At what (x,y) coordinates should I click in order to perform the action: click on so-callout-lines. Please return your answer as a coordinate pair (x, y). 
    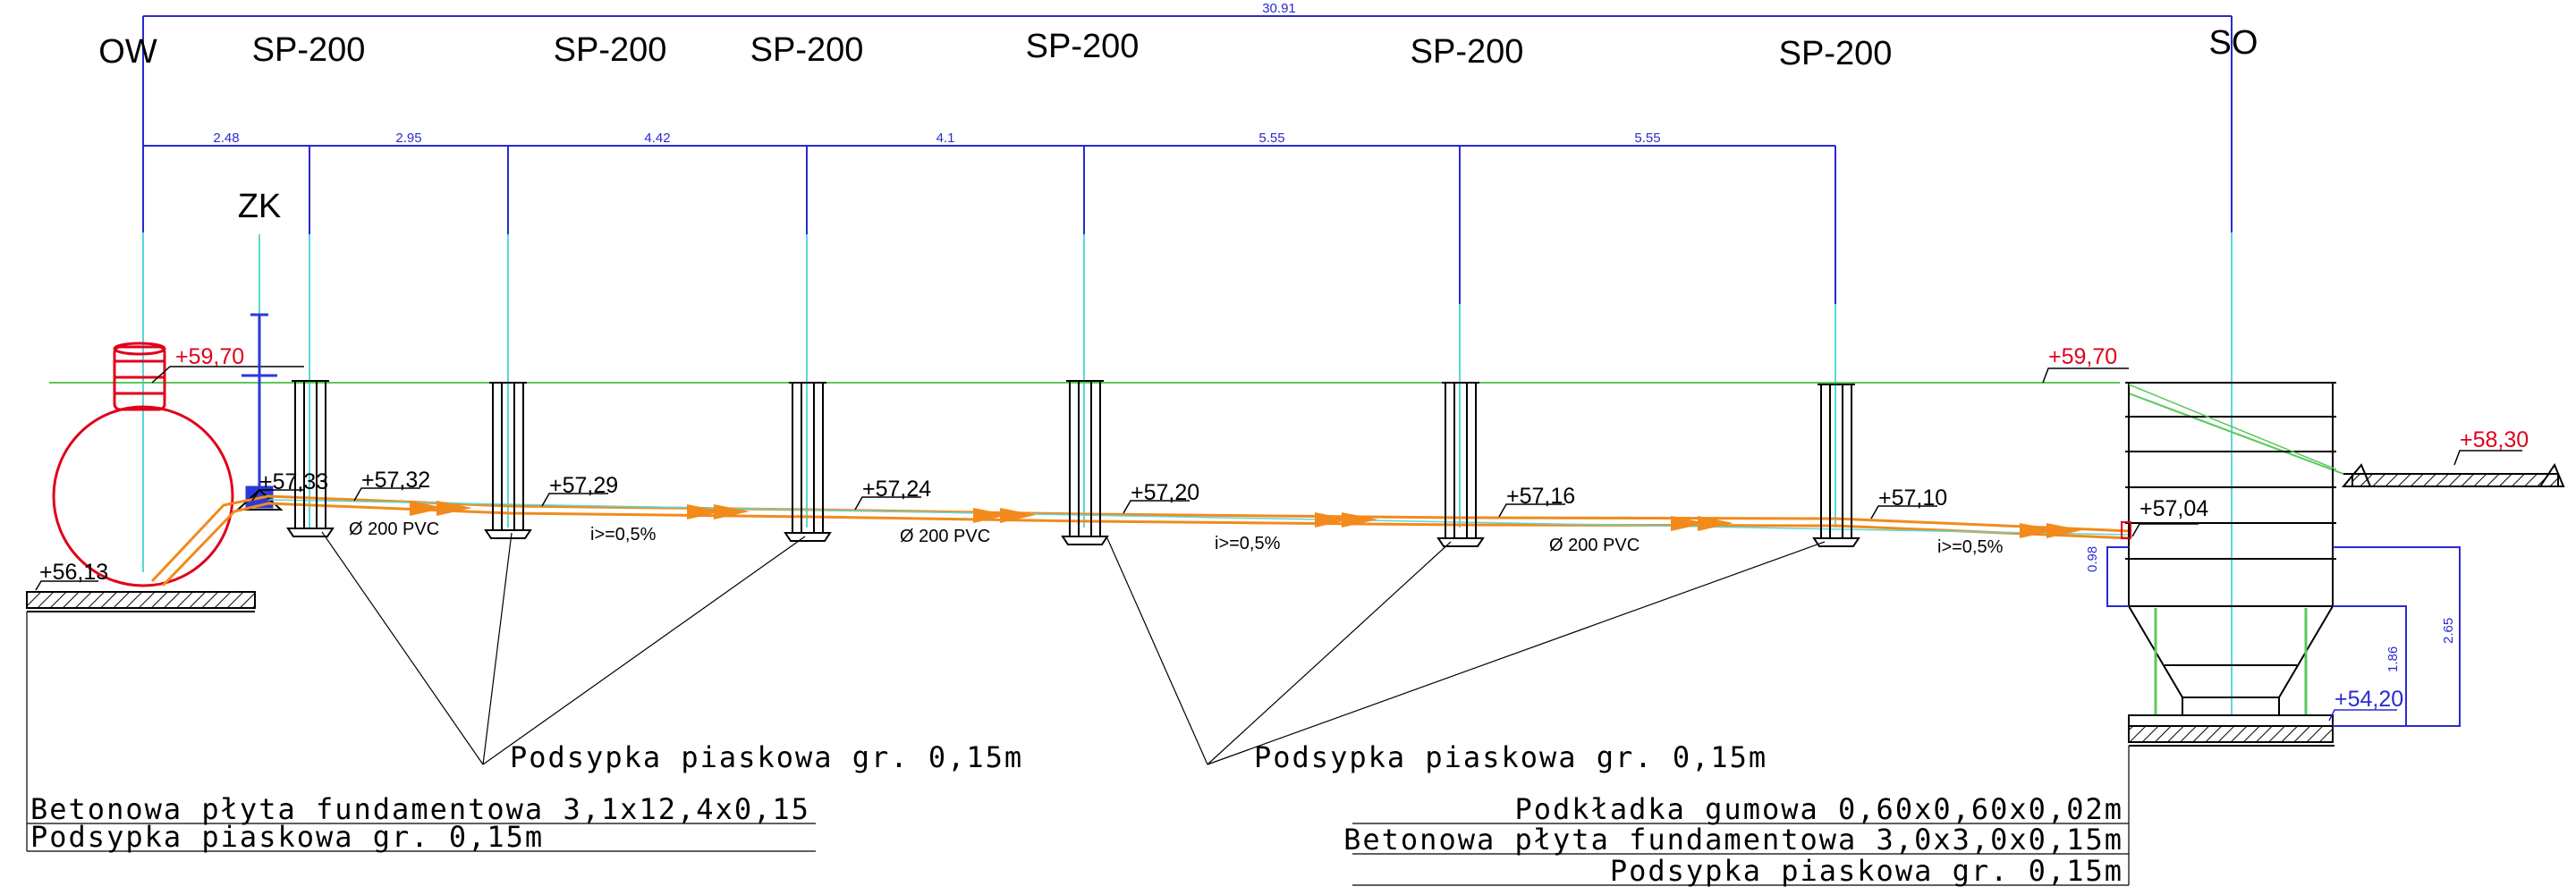
    Looking at the image, I should click on (1741, 816).